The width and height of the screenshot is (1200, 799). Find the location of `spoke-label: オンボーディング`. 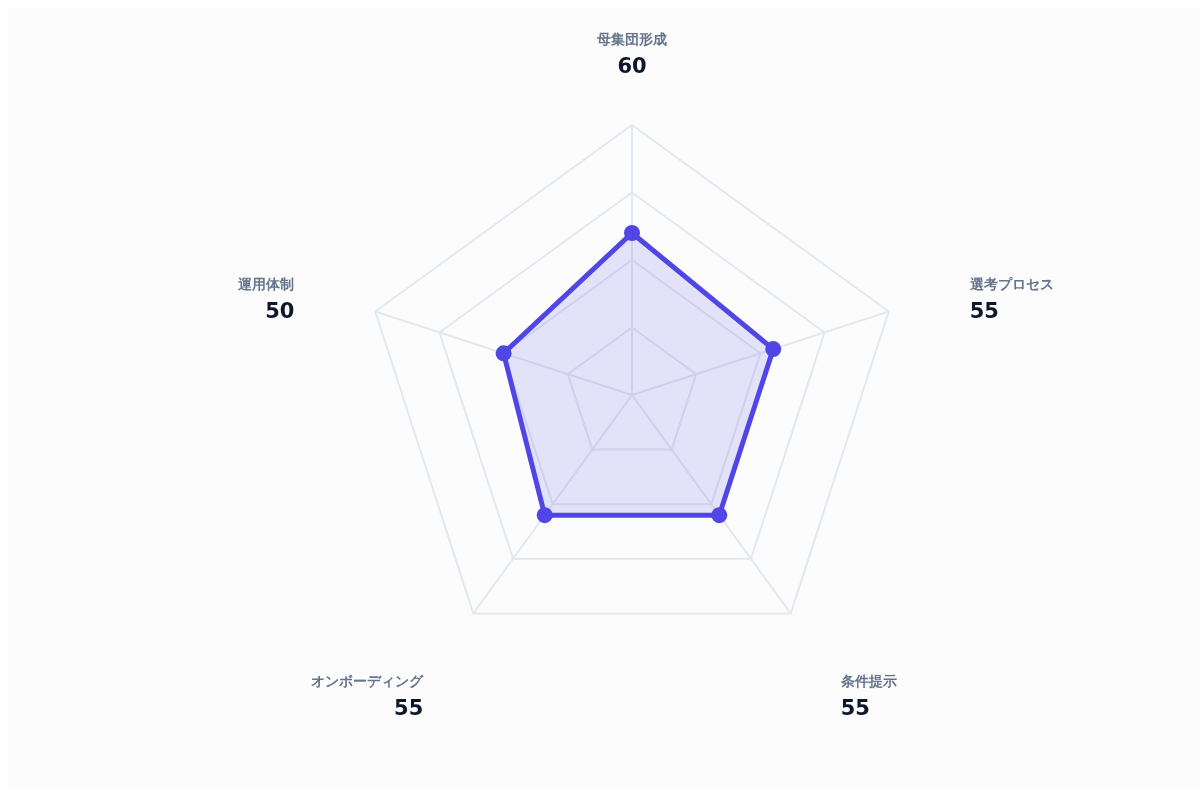

spoke-label: オンボーディング is located at coordinates (368, 681).